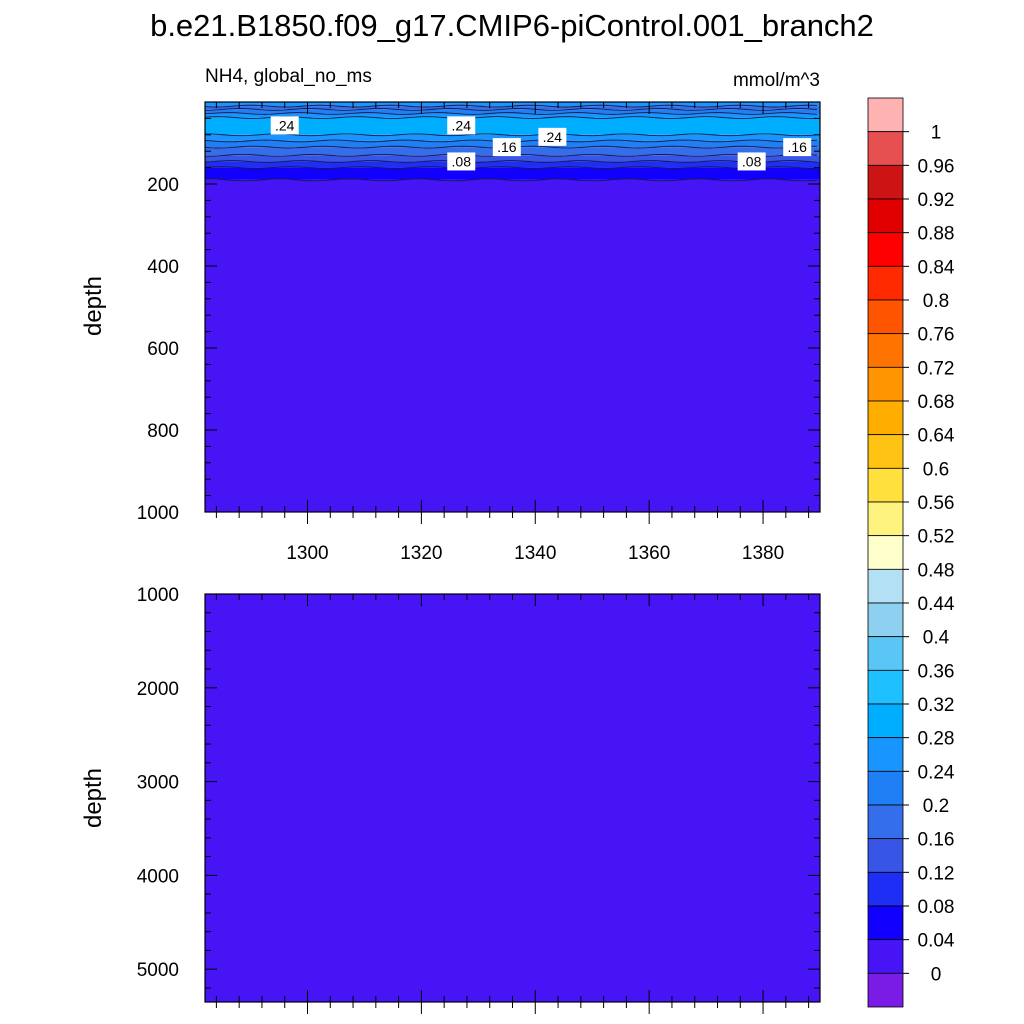 The width and height of the screenshot is (1024, 1024). I want to click on colorbar-label: 0.32, so click(936, 705).